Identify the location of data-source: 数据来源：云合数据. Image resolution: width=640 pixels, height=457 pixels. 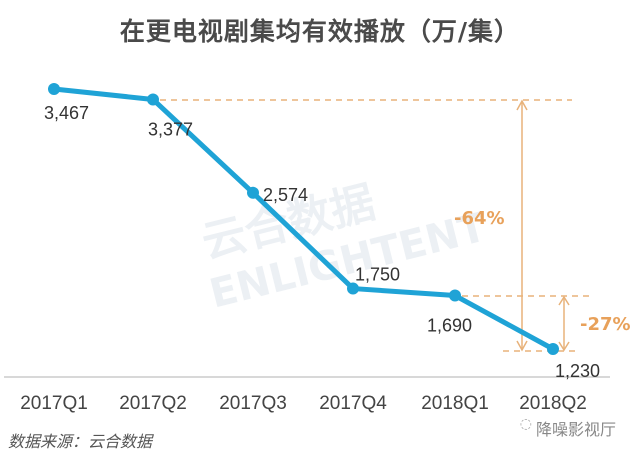
(80, 441).